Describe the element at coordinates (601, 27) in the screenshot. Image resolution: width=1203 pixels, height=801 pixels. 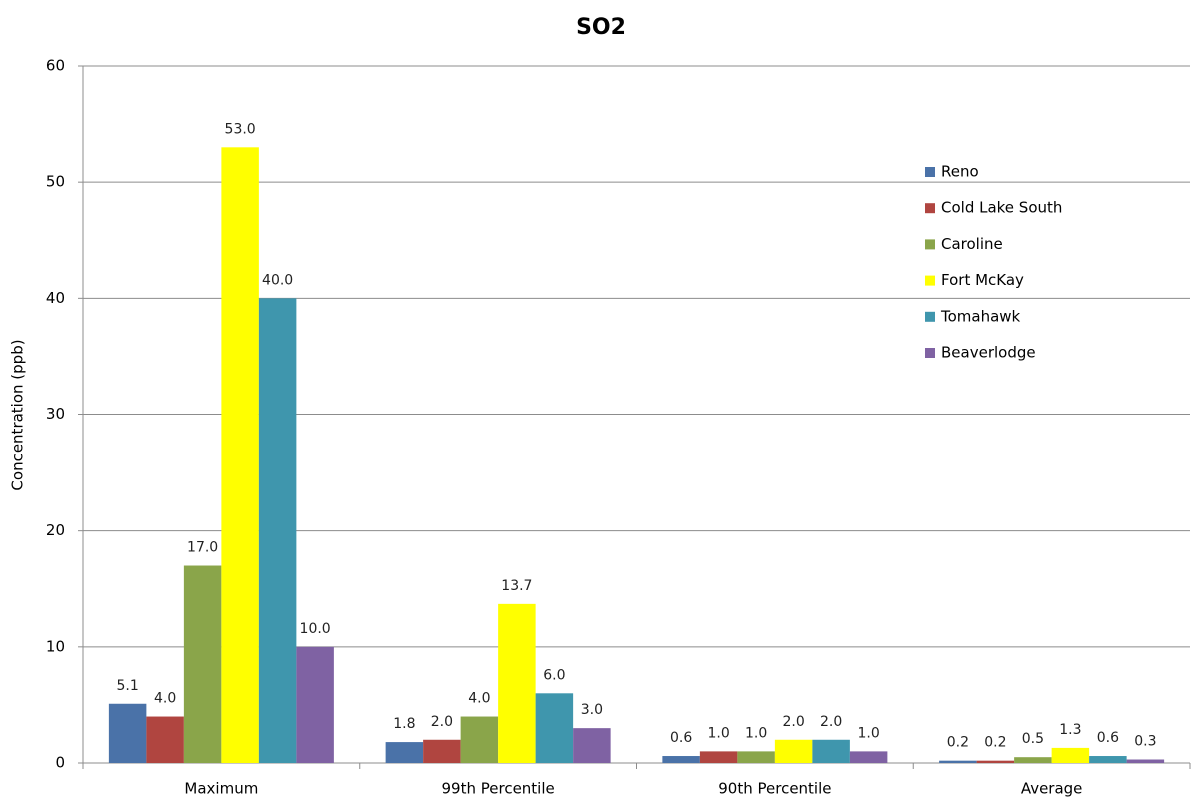
I see `chart-title: SO2` at that location.